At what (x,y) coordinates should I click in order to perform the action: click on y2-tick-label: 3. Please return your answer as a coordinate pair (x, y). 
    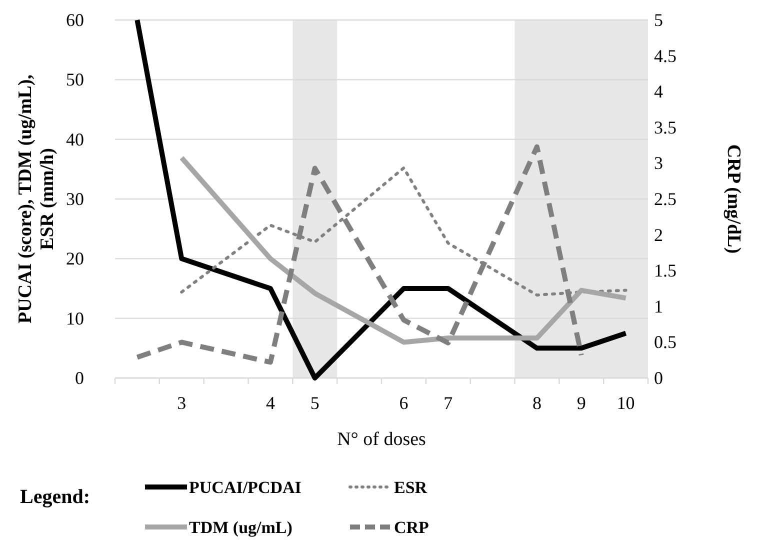
    Looking at the image, I should click on (658, 163).